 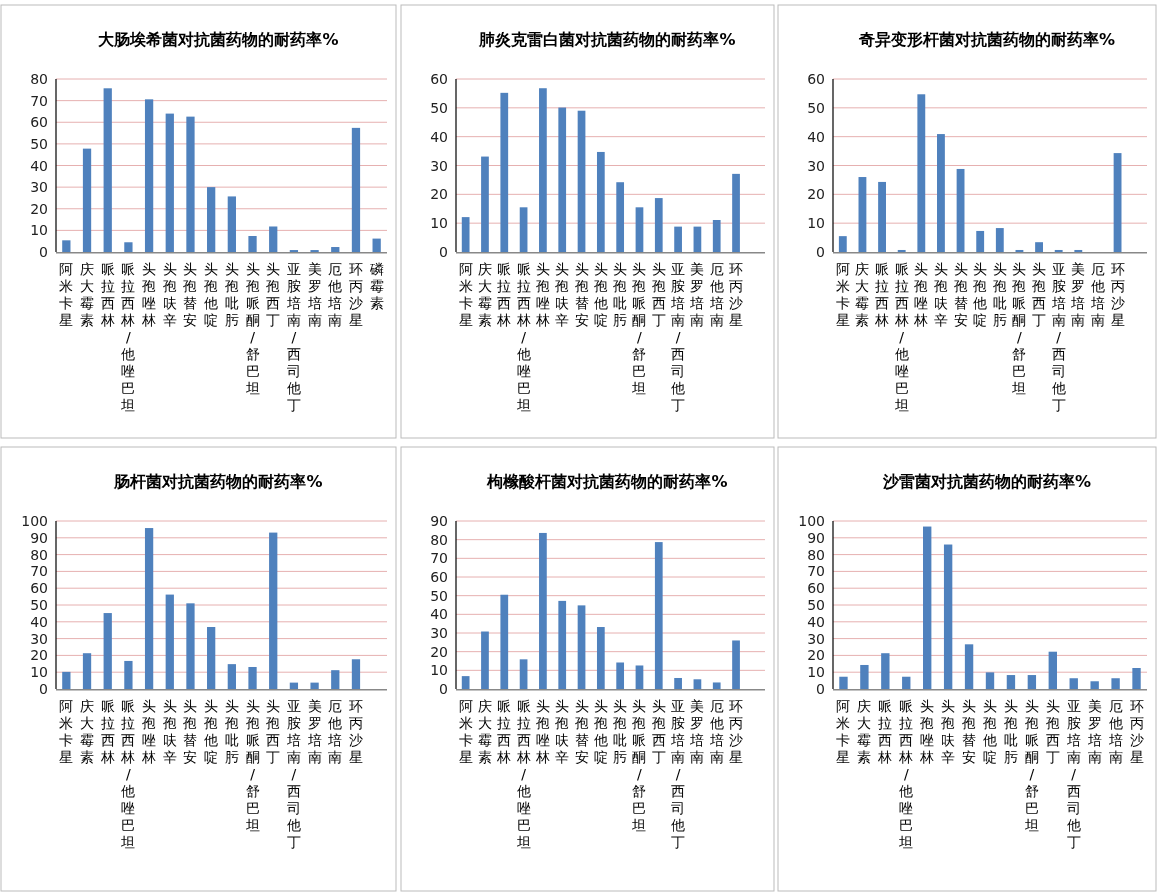 What do you see at coordinates (376, 286) in the screenshot?
I see `x-tick-label: 磷霉素` at bounding box center [376, 286].